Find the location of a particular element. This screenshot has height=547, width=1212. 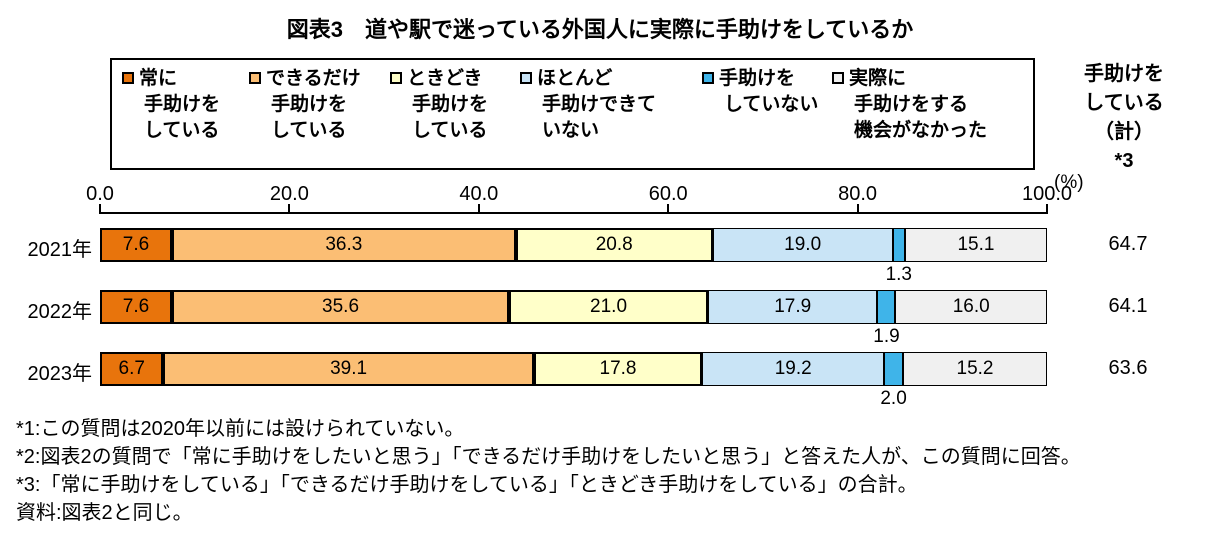

x-axis-line is located at coordinates (574, 213).